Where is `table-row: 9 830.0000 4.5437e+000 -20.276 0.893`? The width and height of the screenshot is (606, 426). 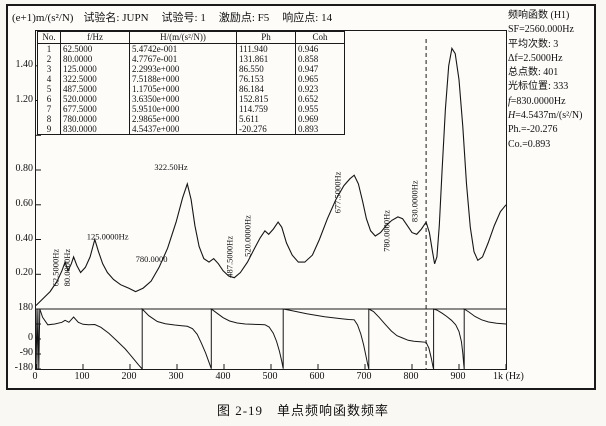
table-row: 9 830.0000 4.5437e+000 -20.276 0.893 is located at coordinates (191, 129).